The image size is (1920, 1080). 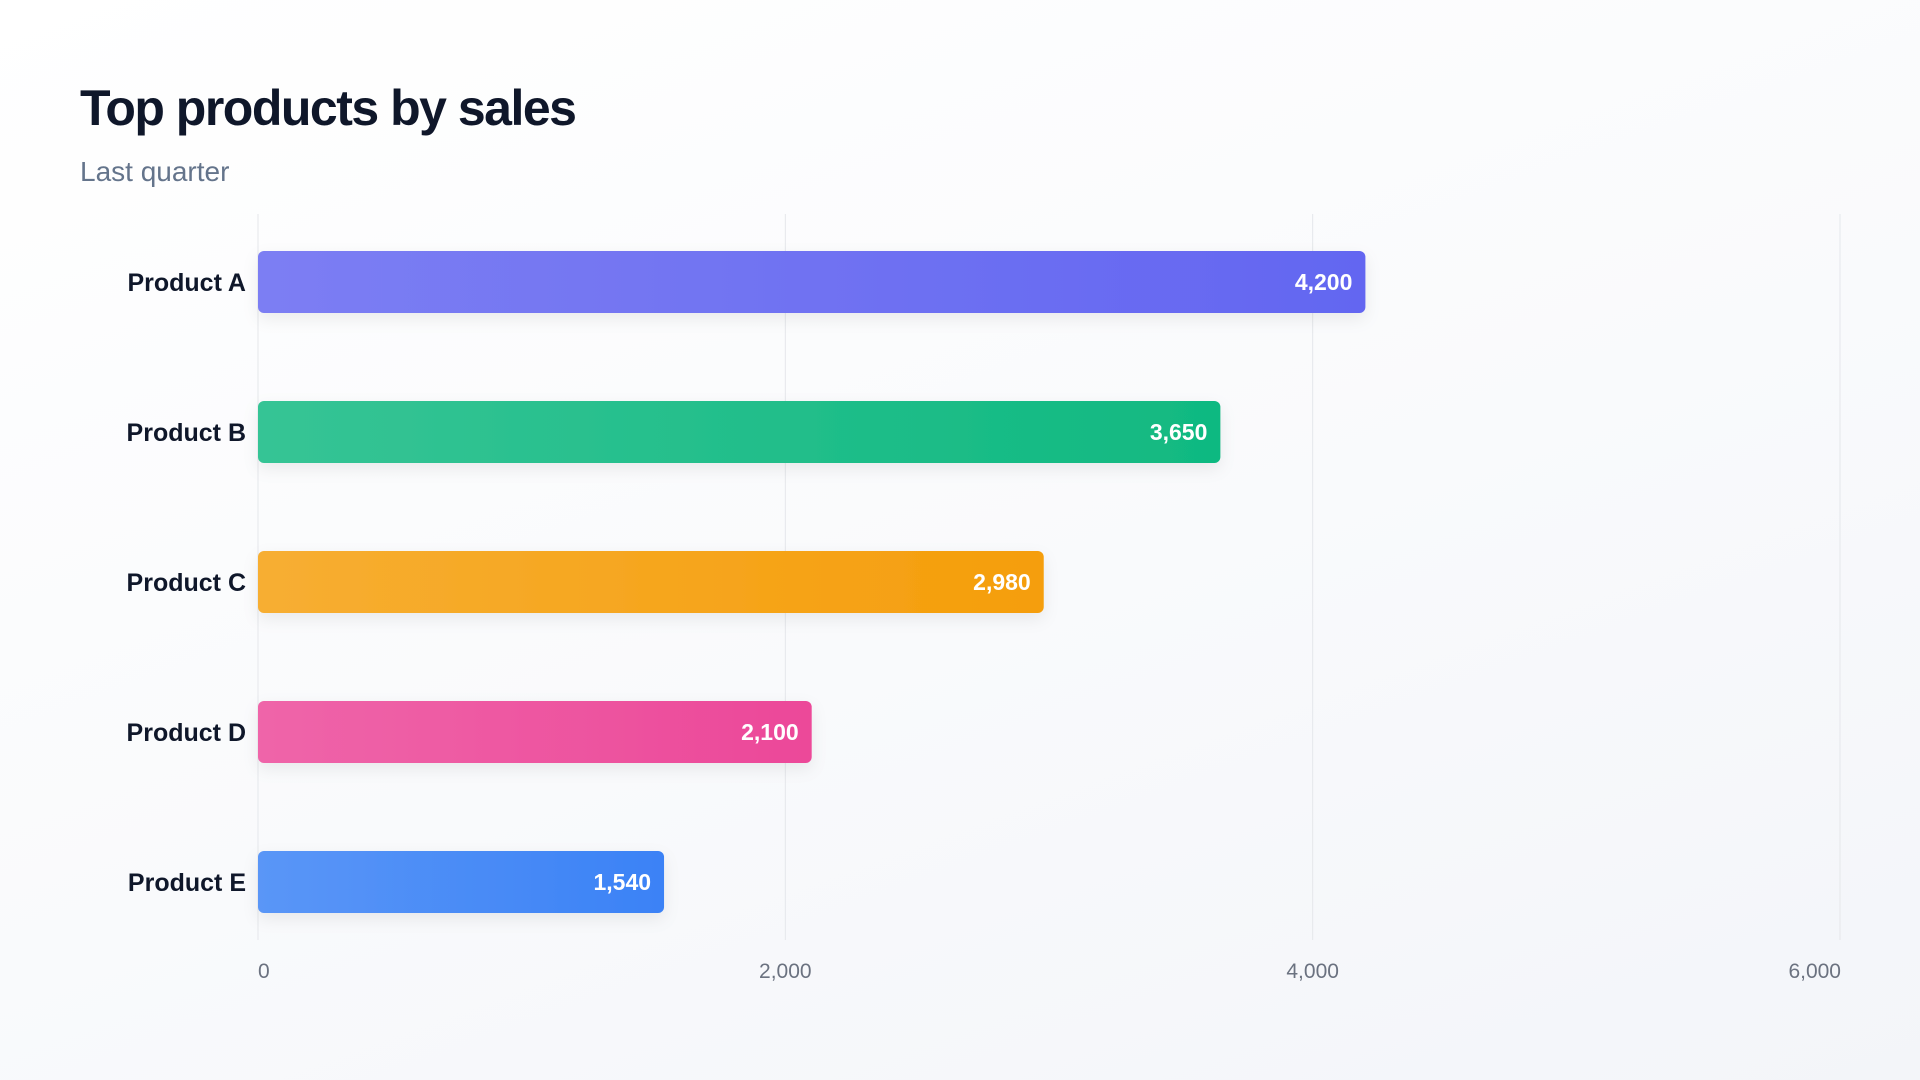 What do you see at coordinates (770, 732) in the screenshot?
I see `value-label: 2,100` at bounding box center [770, 732].